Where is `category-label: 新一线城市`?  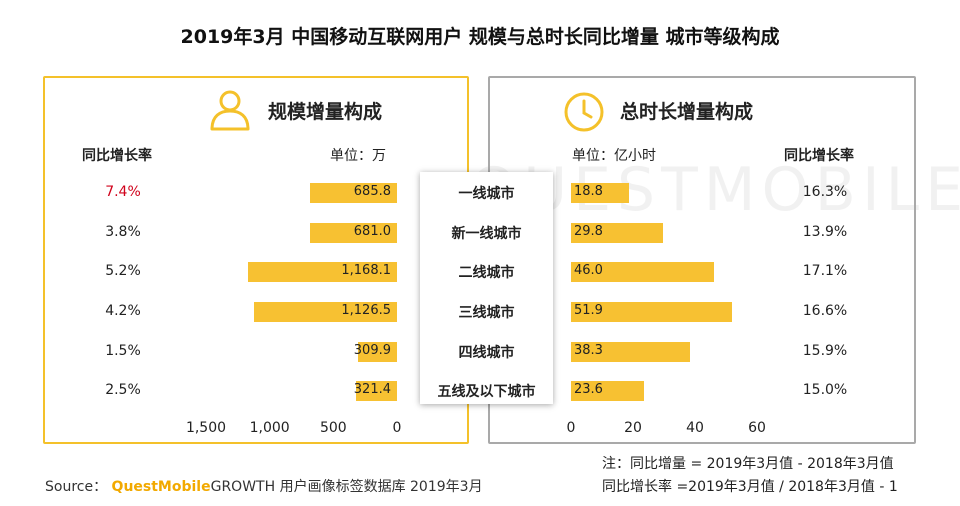
category-label: 新一线城市 is located at coordinates (486, 234).